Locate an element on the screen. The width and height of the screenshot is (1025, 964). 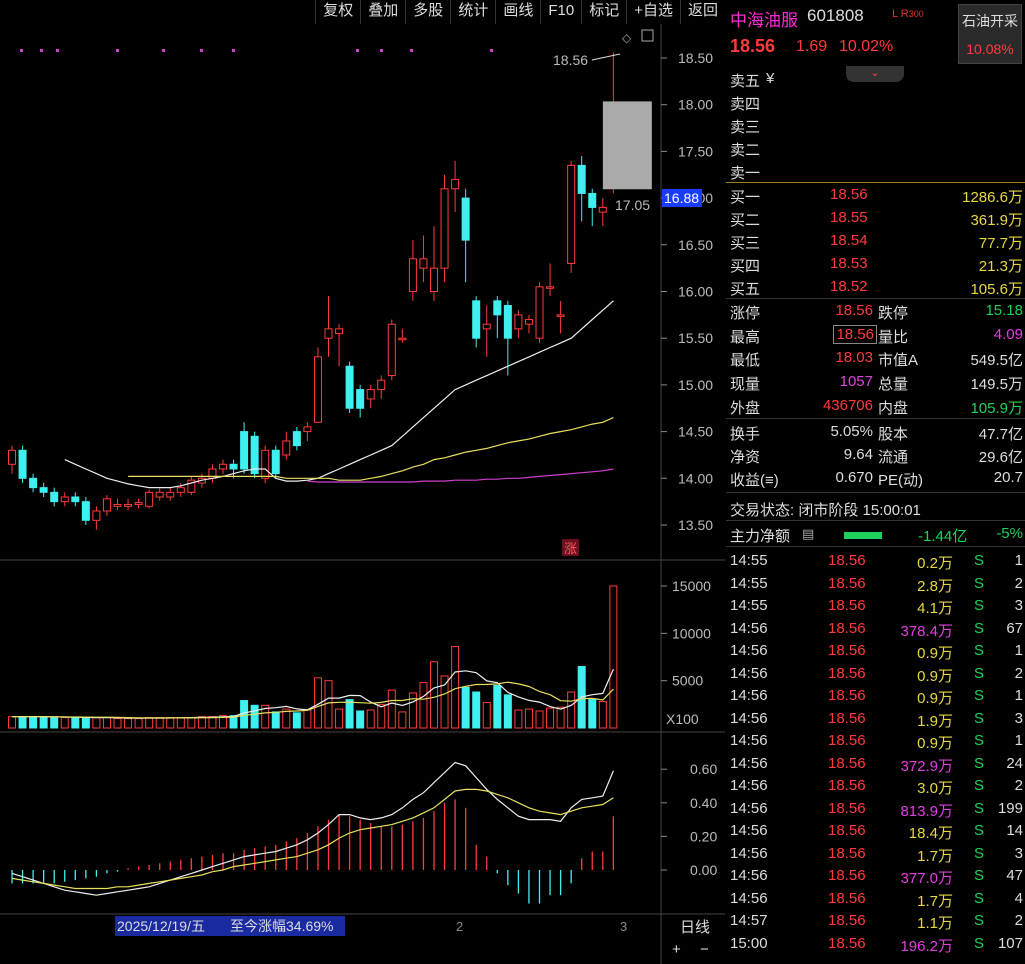
ask-row-3: 卖三 is located at coordinates (745, 127).